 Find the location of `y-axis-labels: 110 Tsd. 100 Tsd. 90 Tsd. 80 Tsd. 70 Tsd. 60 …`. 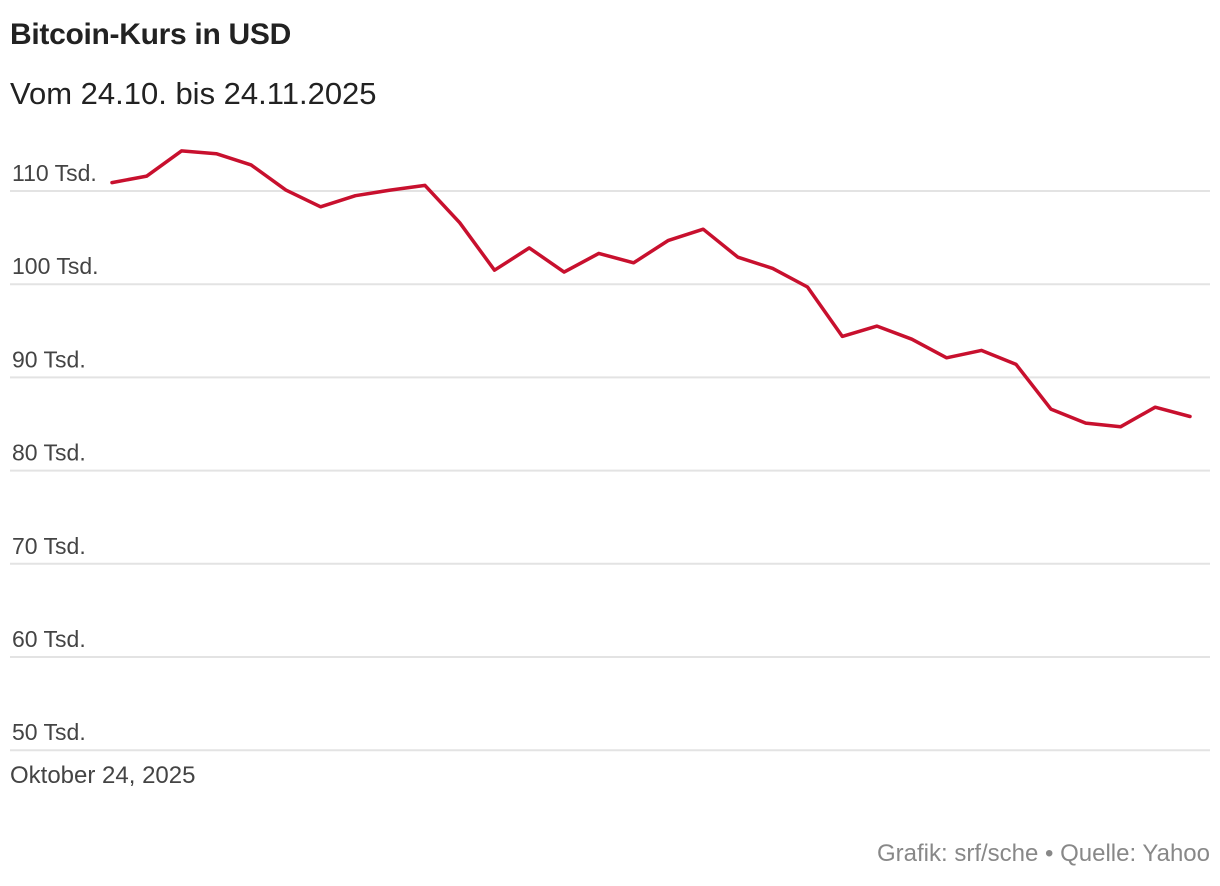

y-axis-labels: 110 Tsd. 100 Tsd. 90 Tsd. 80 Tsd. 70 Tsd. 60 … is located at coordinates (55, 452).